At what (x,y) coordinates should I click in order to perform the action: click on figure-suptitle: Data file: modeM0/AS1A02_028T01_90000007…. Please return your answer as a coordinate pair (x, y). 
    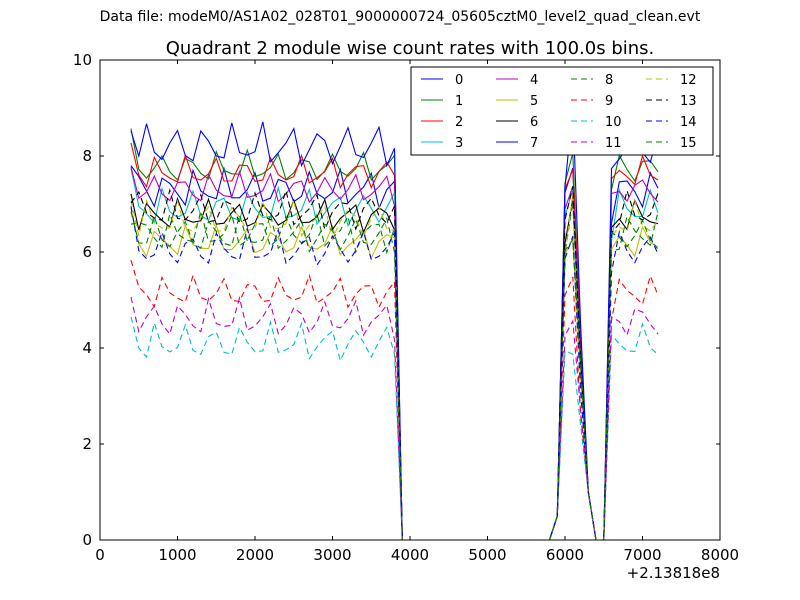
    Looking at the image, I should click on (400, 17).